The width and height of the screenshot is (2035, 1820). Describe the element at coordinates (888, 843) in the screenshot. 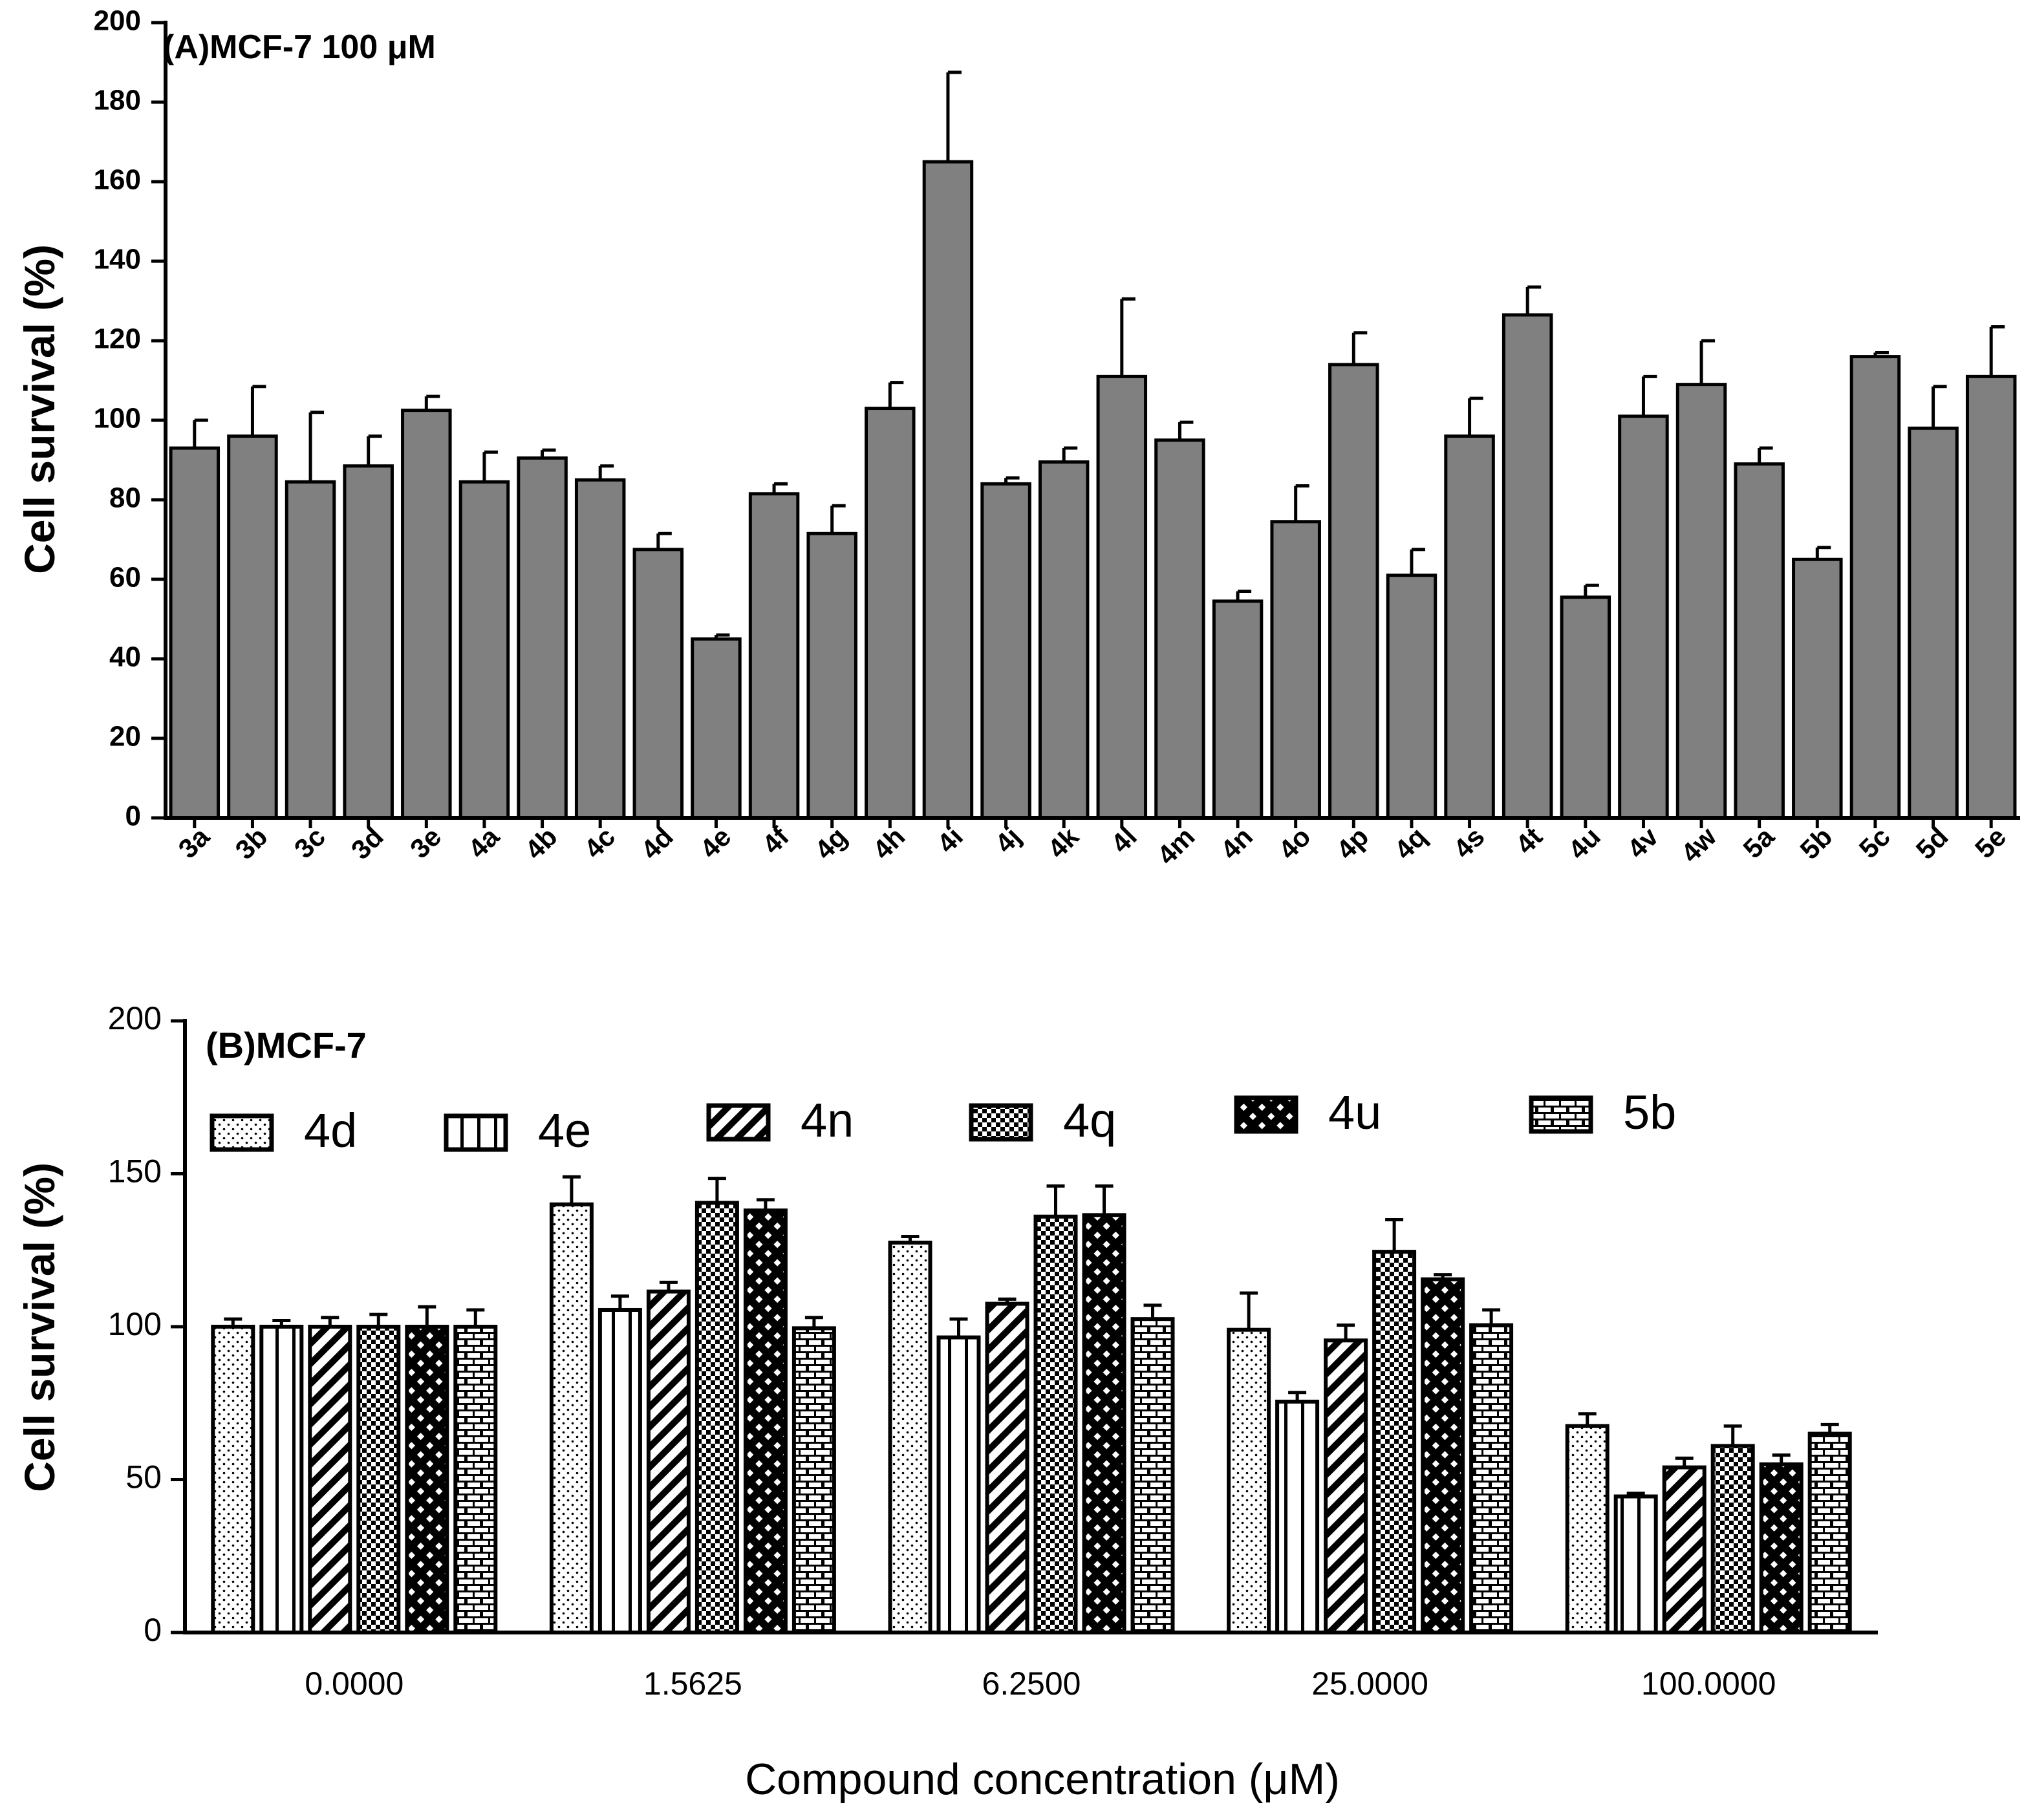

I see `x-tick-label-4h: 4h` at that location.